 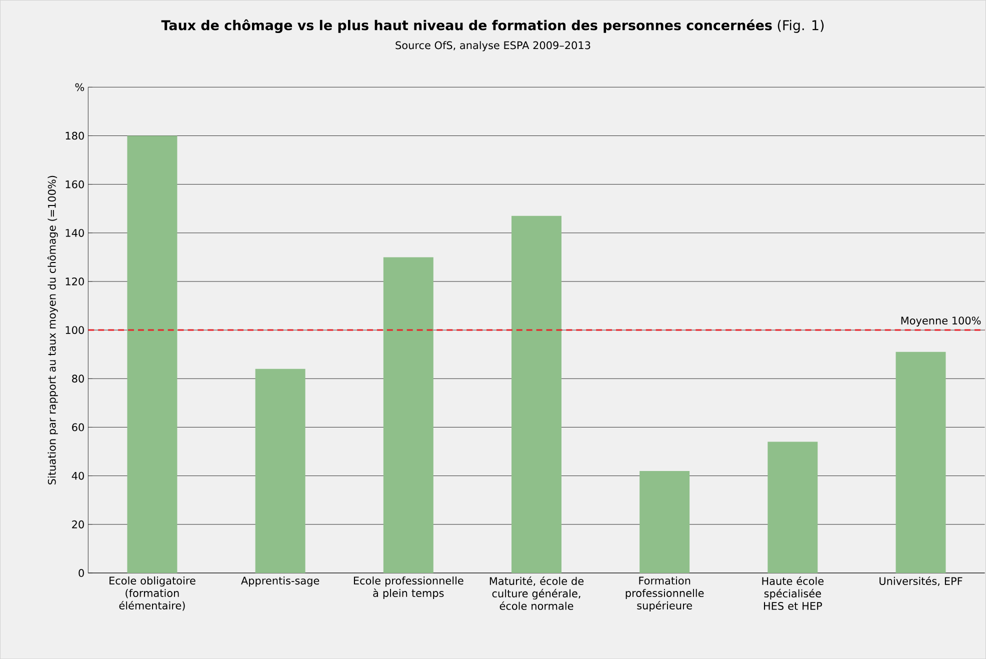 What do you see at coordinates (75, 136) in the screenshot?
I see `y-tick-label: 180` at bounding box center [75, 136].